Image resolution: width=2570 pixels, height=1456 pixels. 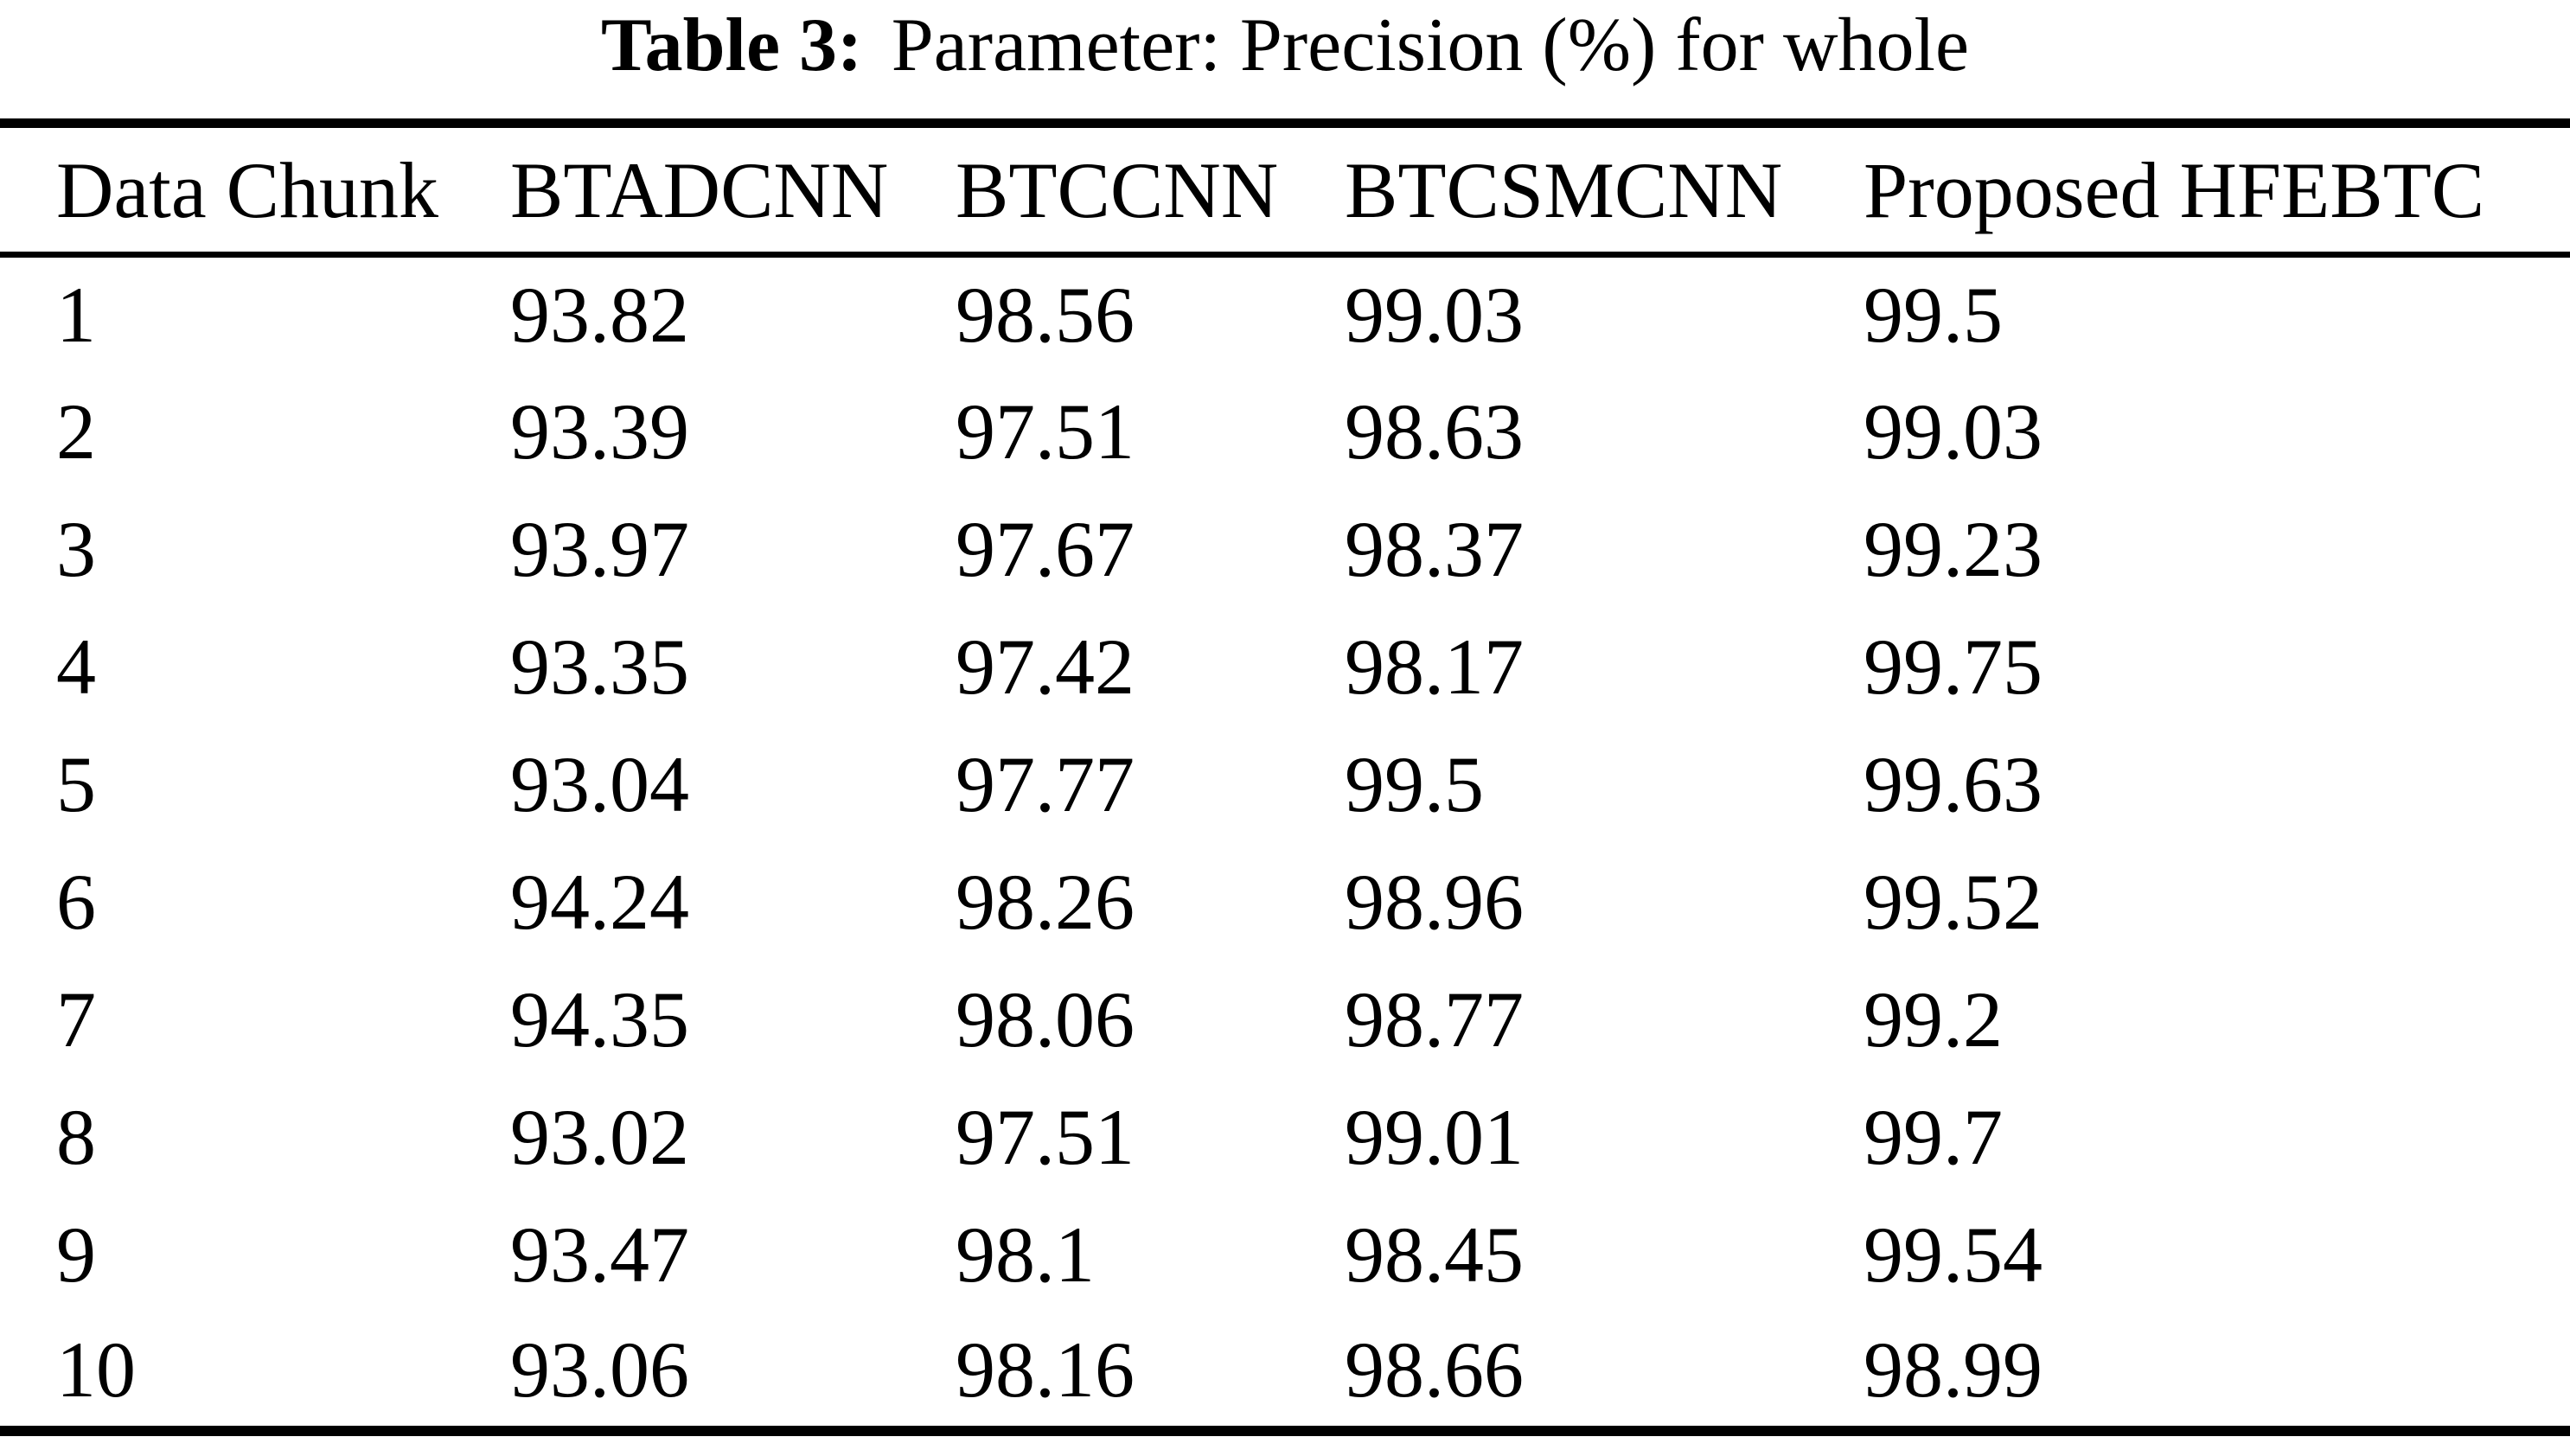 I want to click on precision-value-cell: 97.77, so click(x=1046, y=783).